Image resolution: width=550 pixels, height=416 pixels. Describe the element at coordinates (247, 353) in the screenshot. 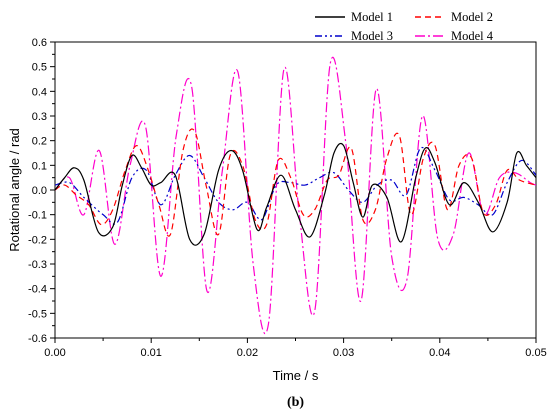

I see `x-tick-label: 0.02` at that location.